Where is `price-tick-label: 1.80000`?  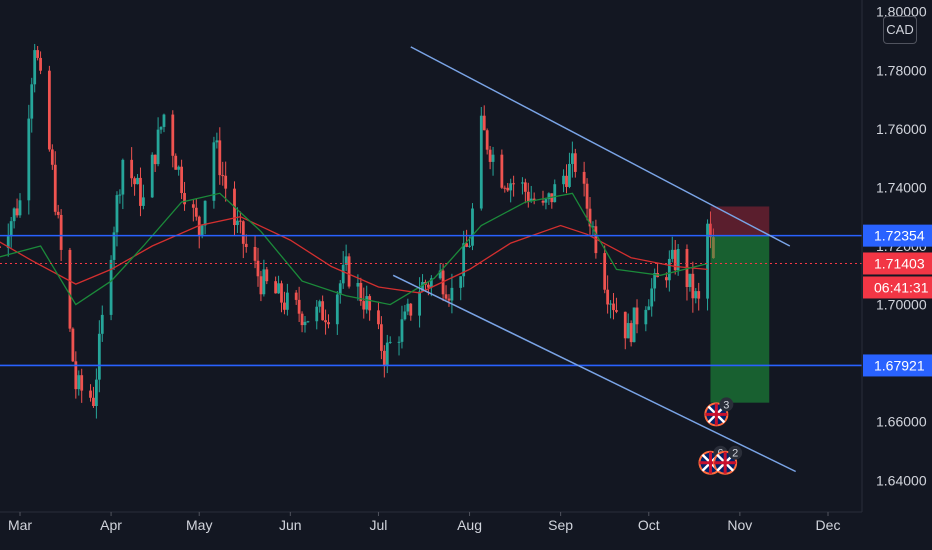
price-tick-label: 1.80000 is located at coordinates (901, 12).